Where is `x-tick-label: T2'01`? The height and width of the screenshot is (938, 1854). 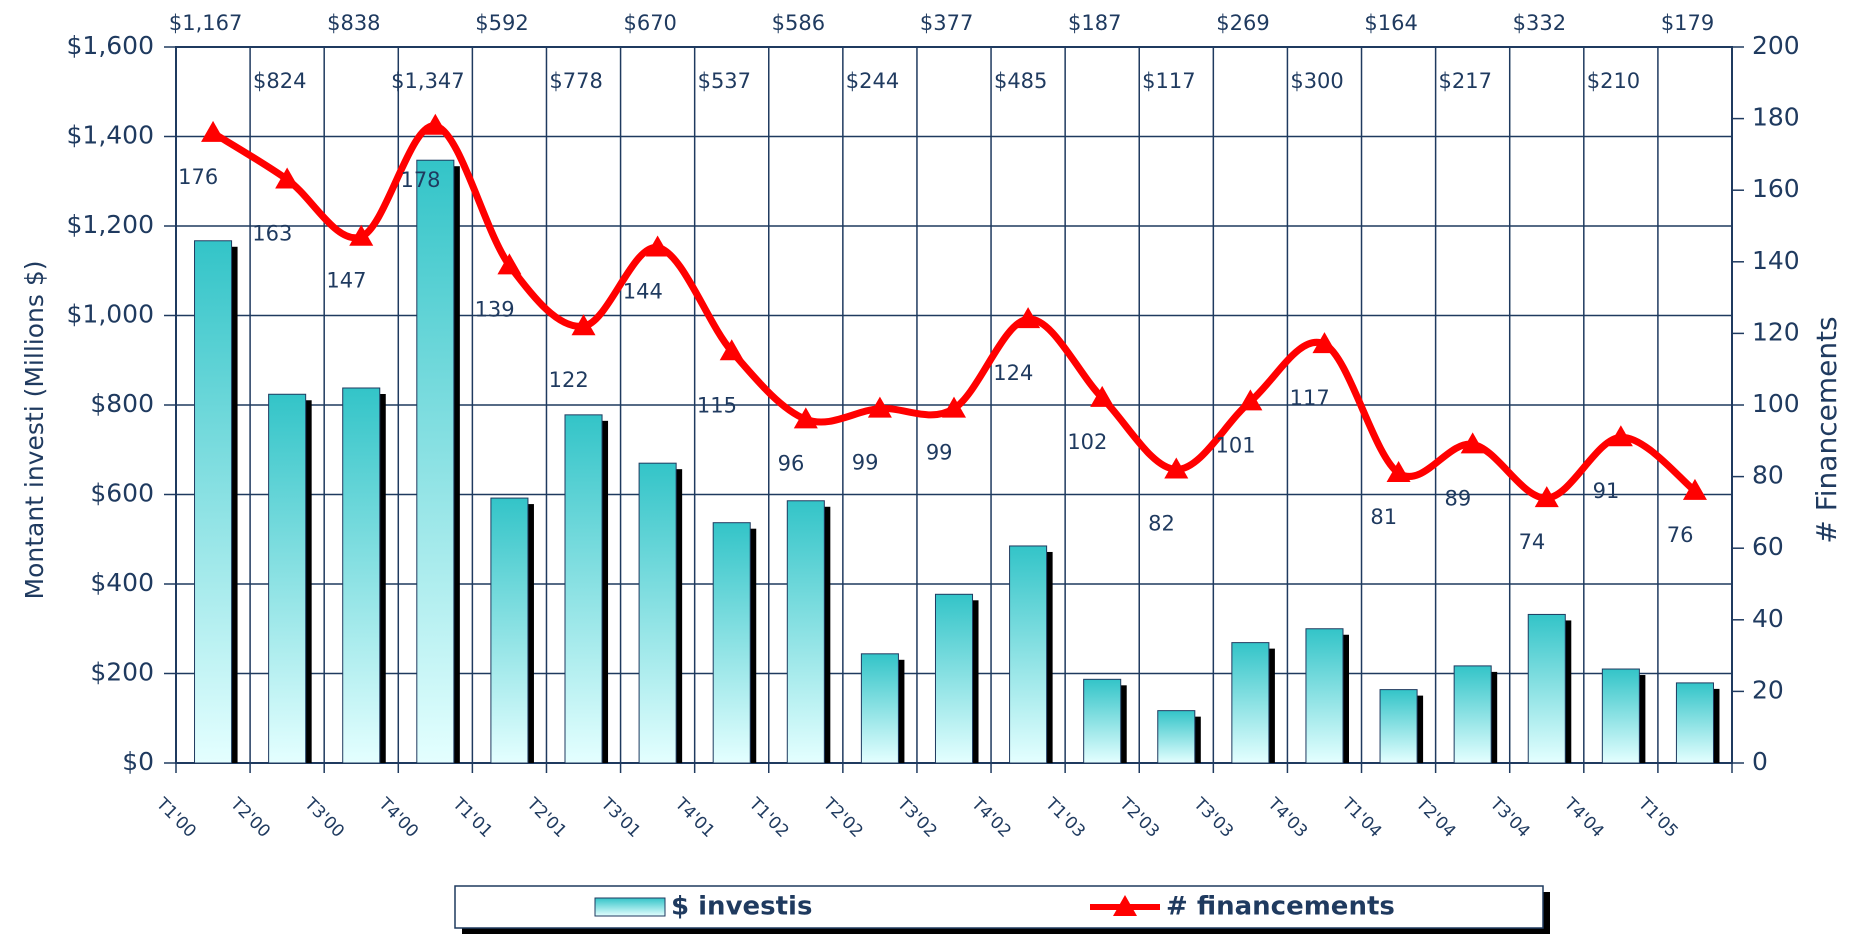
x-tick-label: T2'01 is located at coordinates (546, 817).